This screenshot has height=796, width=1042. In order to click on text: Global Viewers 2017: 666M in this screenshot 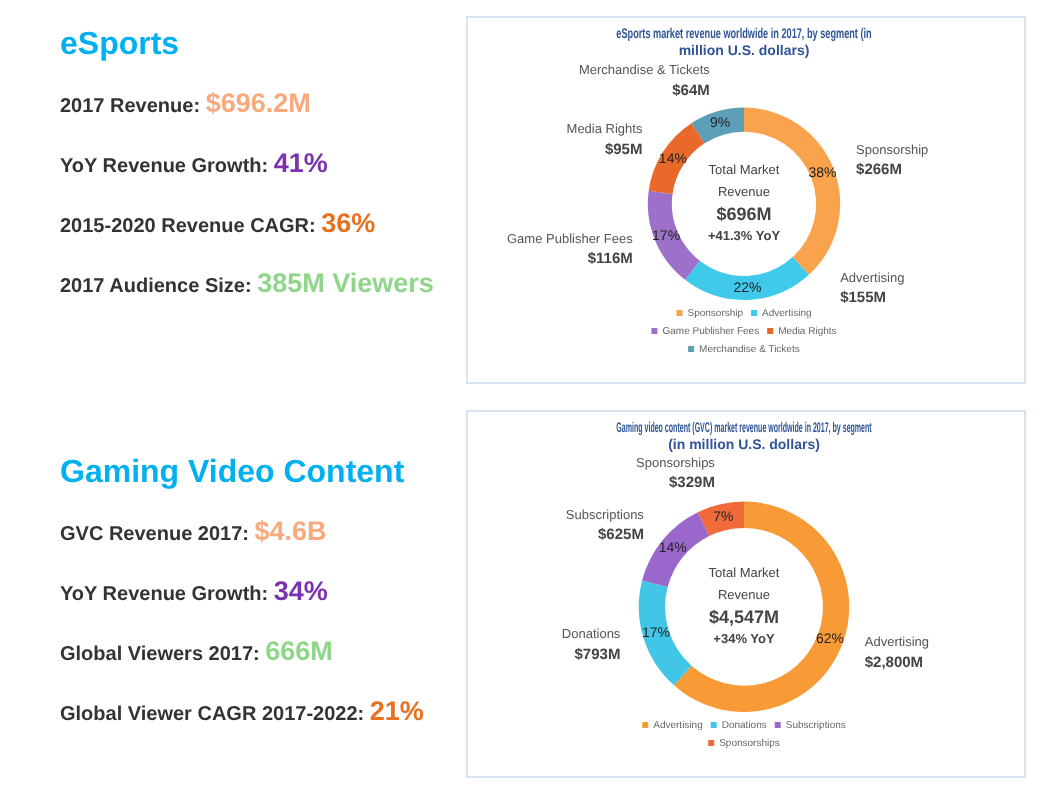, I will do `click(197, 653)`.